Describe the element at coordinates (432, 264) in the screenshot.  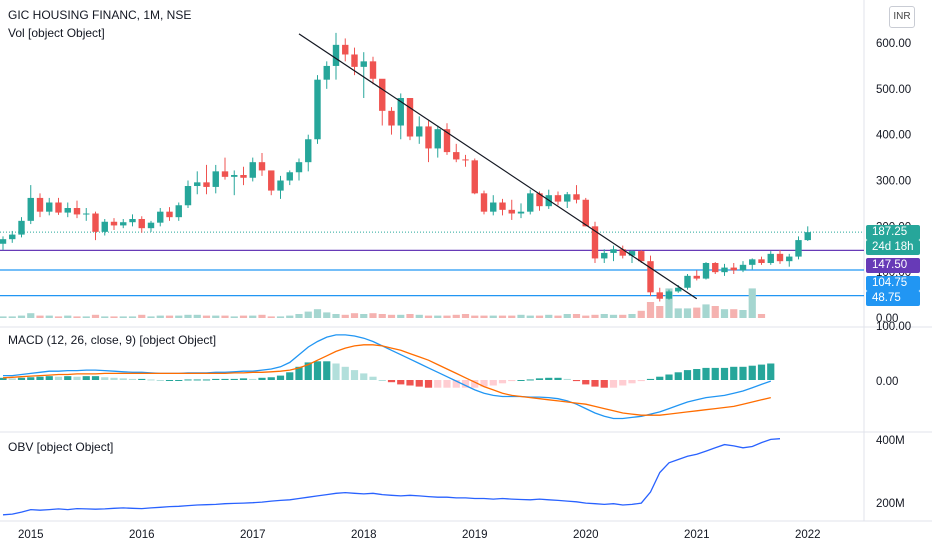
I see `horizontal-levels` at that location.